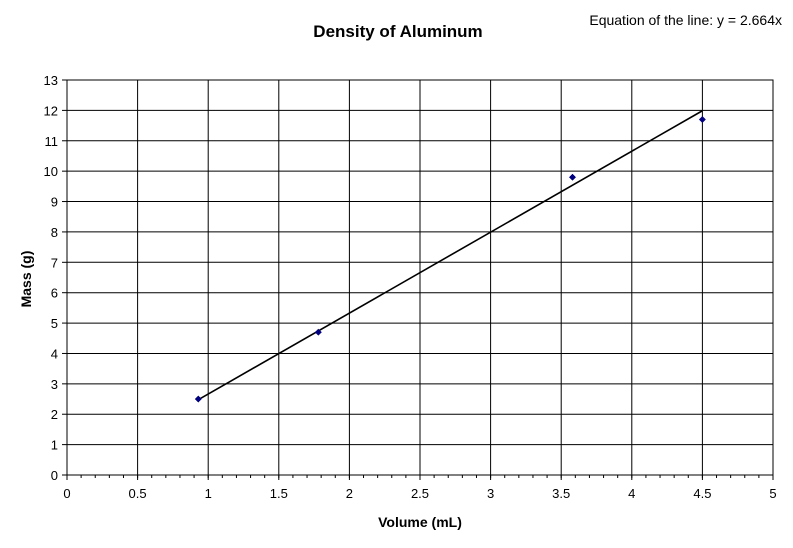 This screenshot has width=793, height=548. What do you see at coordinates (349, 493) in the screenshot?
I see `x-tick-label: 2` at bounding box center [349, 493].